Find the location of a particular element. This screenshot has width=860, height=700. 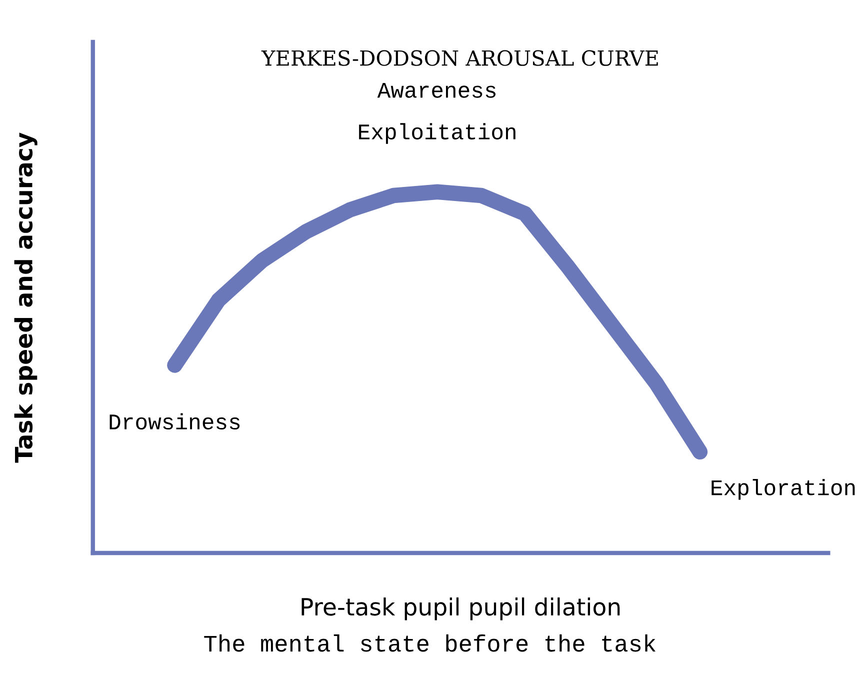

text: Exploitation is located at coordinates (437, 133).